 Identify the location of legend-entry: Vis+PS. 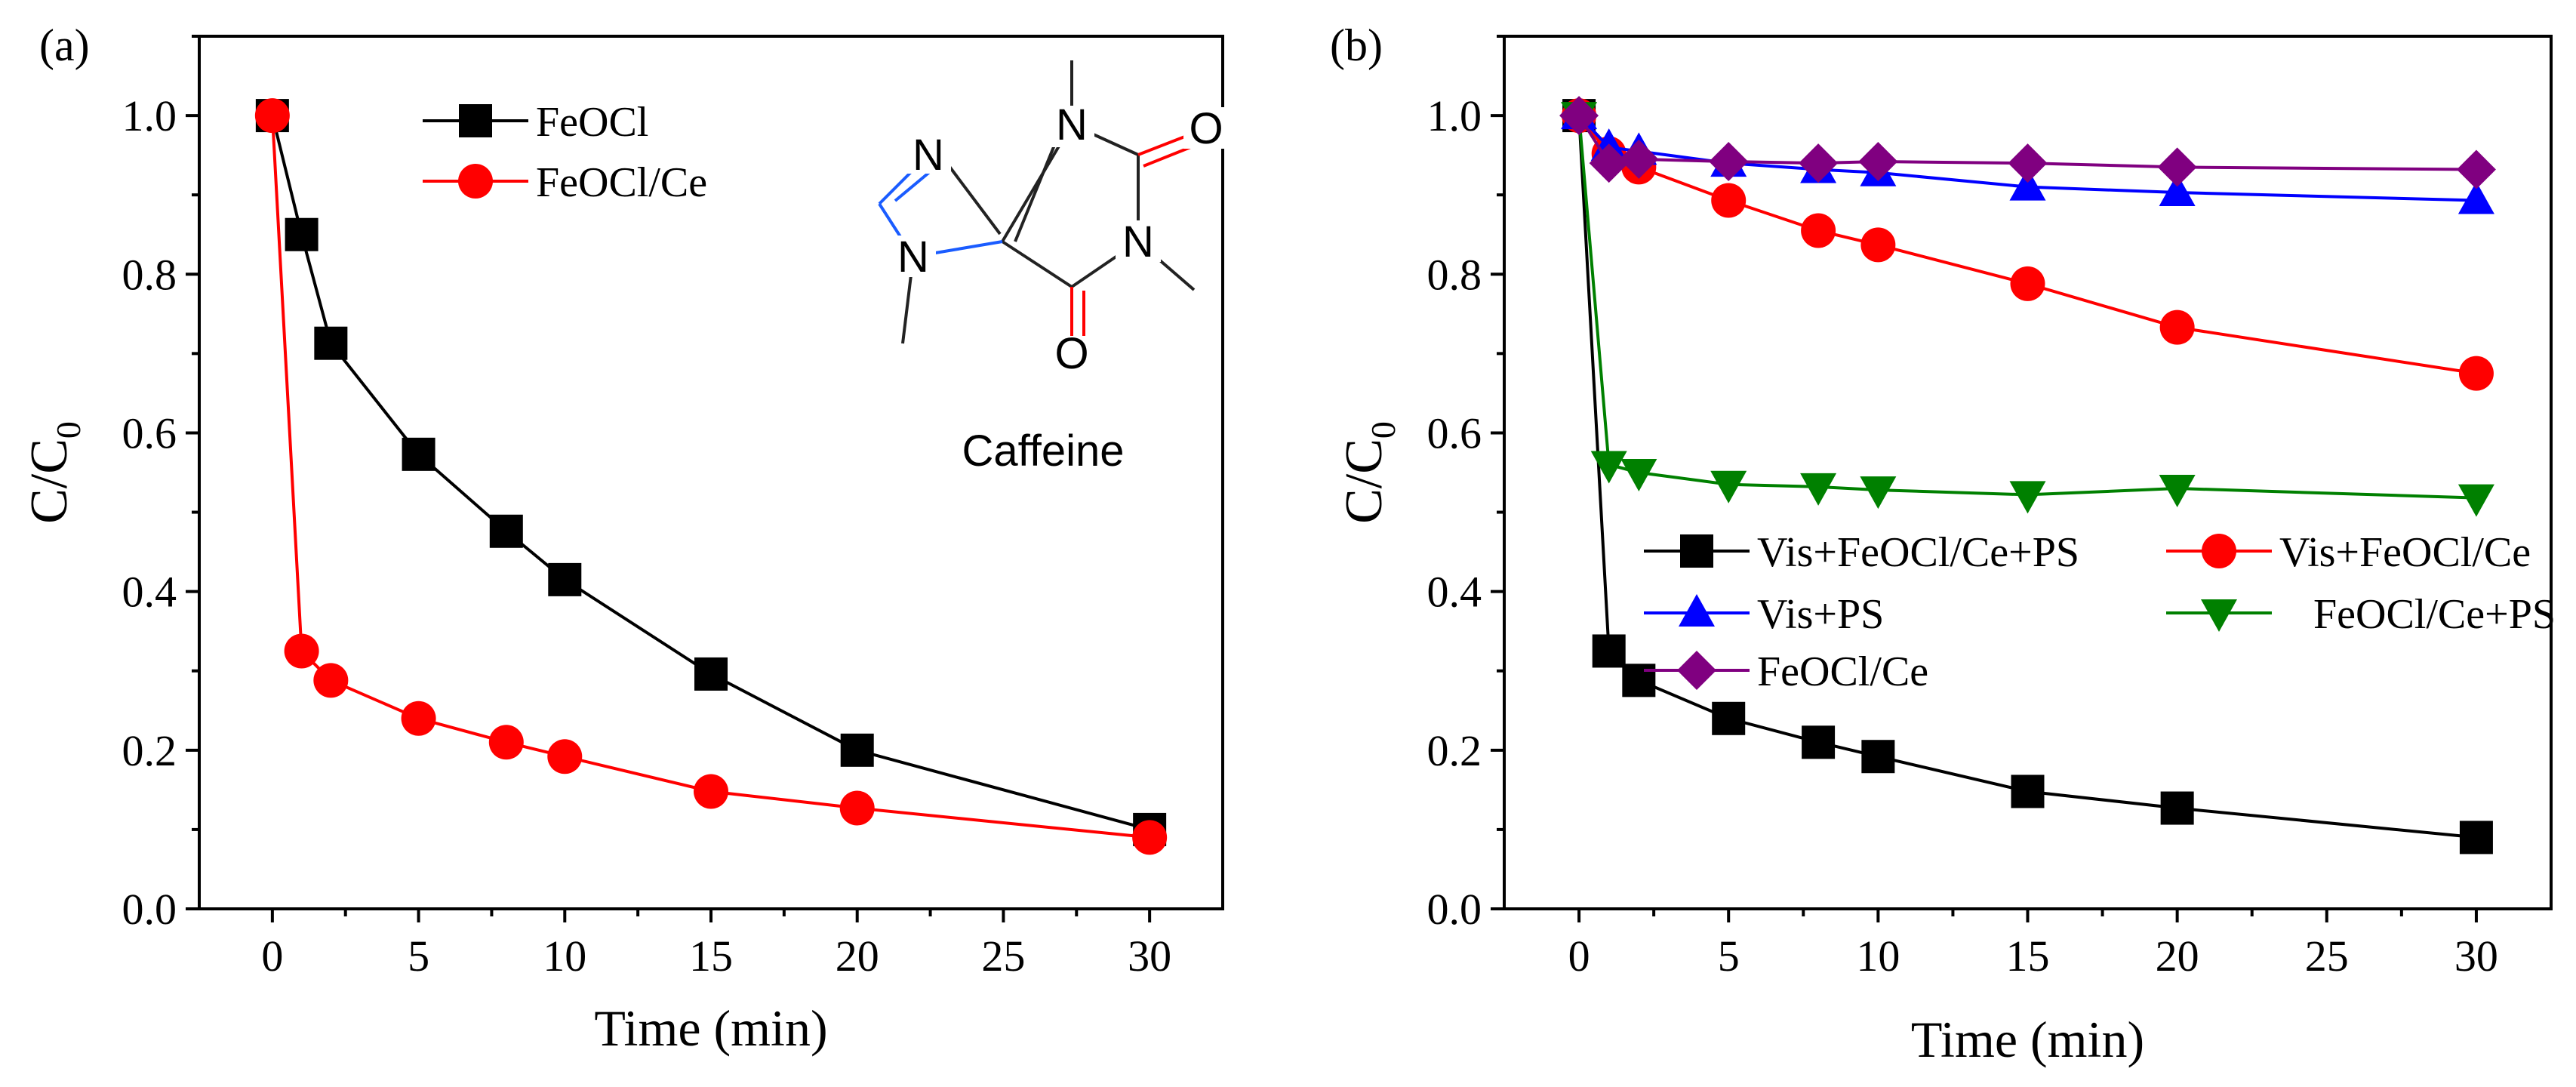
(1821, 614).